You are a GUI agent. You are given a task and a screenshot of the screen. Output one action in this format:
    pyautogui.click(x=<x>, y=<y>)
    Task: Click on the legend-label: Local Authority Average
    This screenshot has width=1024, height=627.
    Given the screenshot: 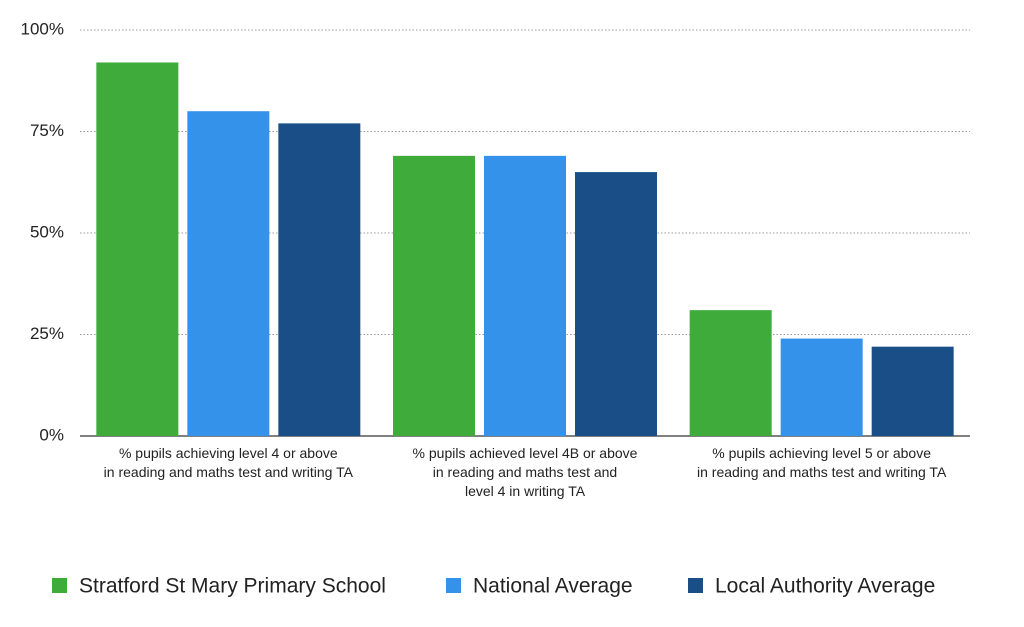 What is the action you would take?
    pyautogui.click(x=825, y=586)
    